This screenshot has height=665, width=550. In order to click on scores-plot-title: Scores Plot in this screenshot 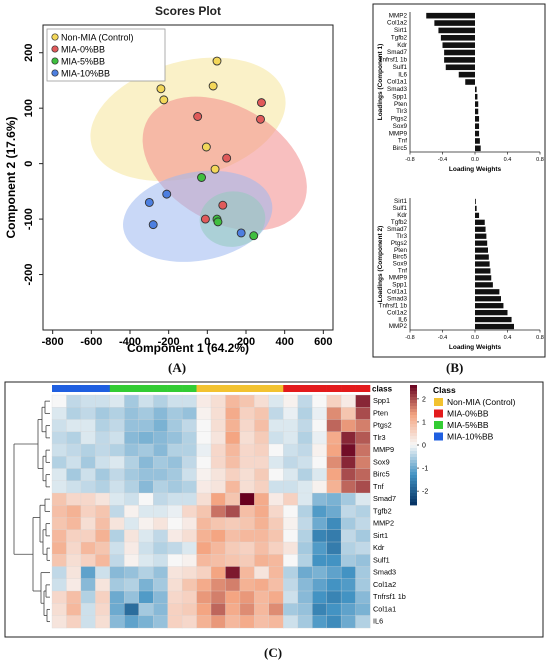, I will do `click(188, 11)`.